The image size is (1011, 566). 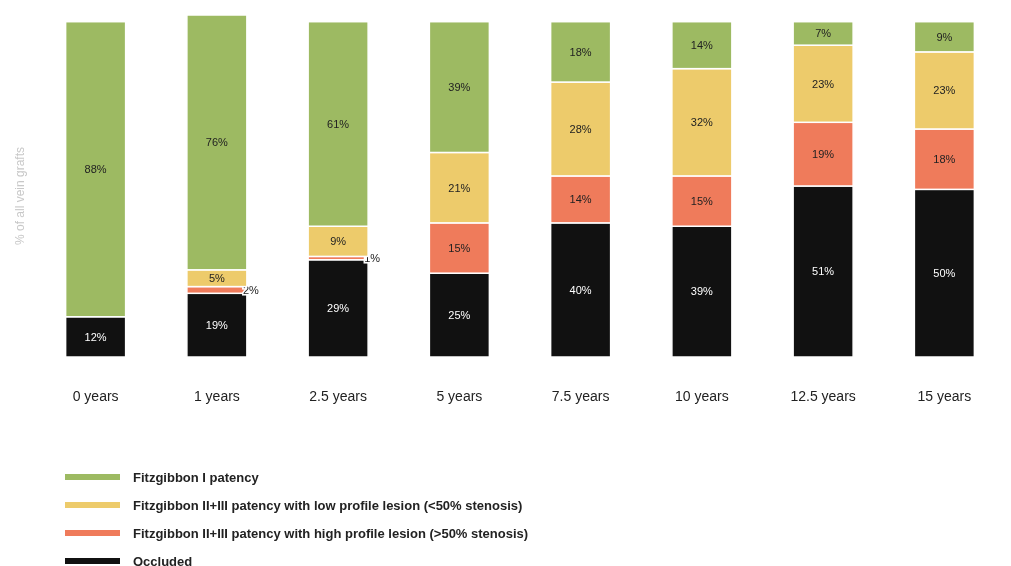 What do you see at coordinates (459, 187) in the screenshot?
I see `data-label: 21%` at bounding box center [459, 187].